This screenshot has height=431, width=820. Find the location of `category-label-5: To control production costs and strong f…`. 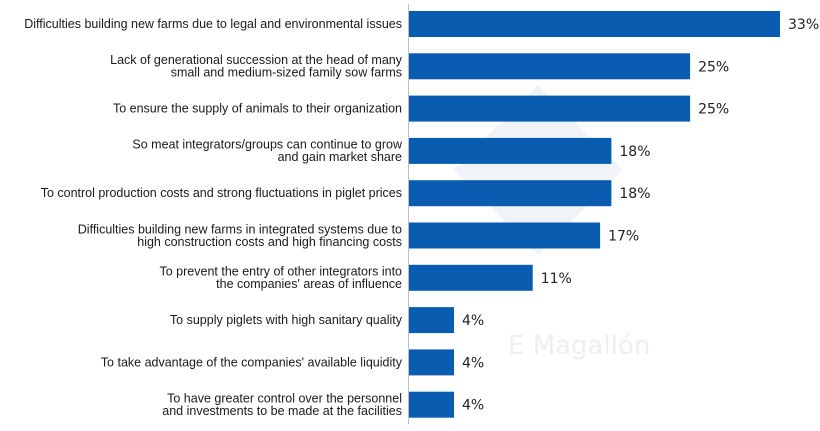

category-label-5: To control production costs and strong f… is located at coordinates (221, 193).